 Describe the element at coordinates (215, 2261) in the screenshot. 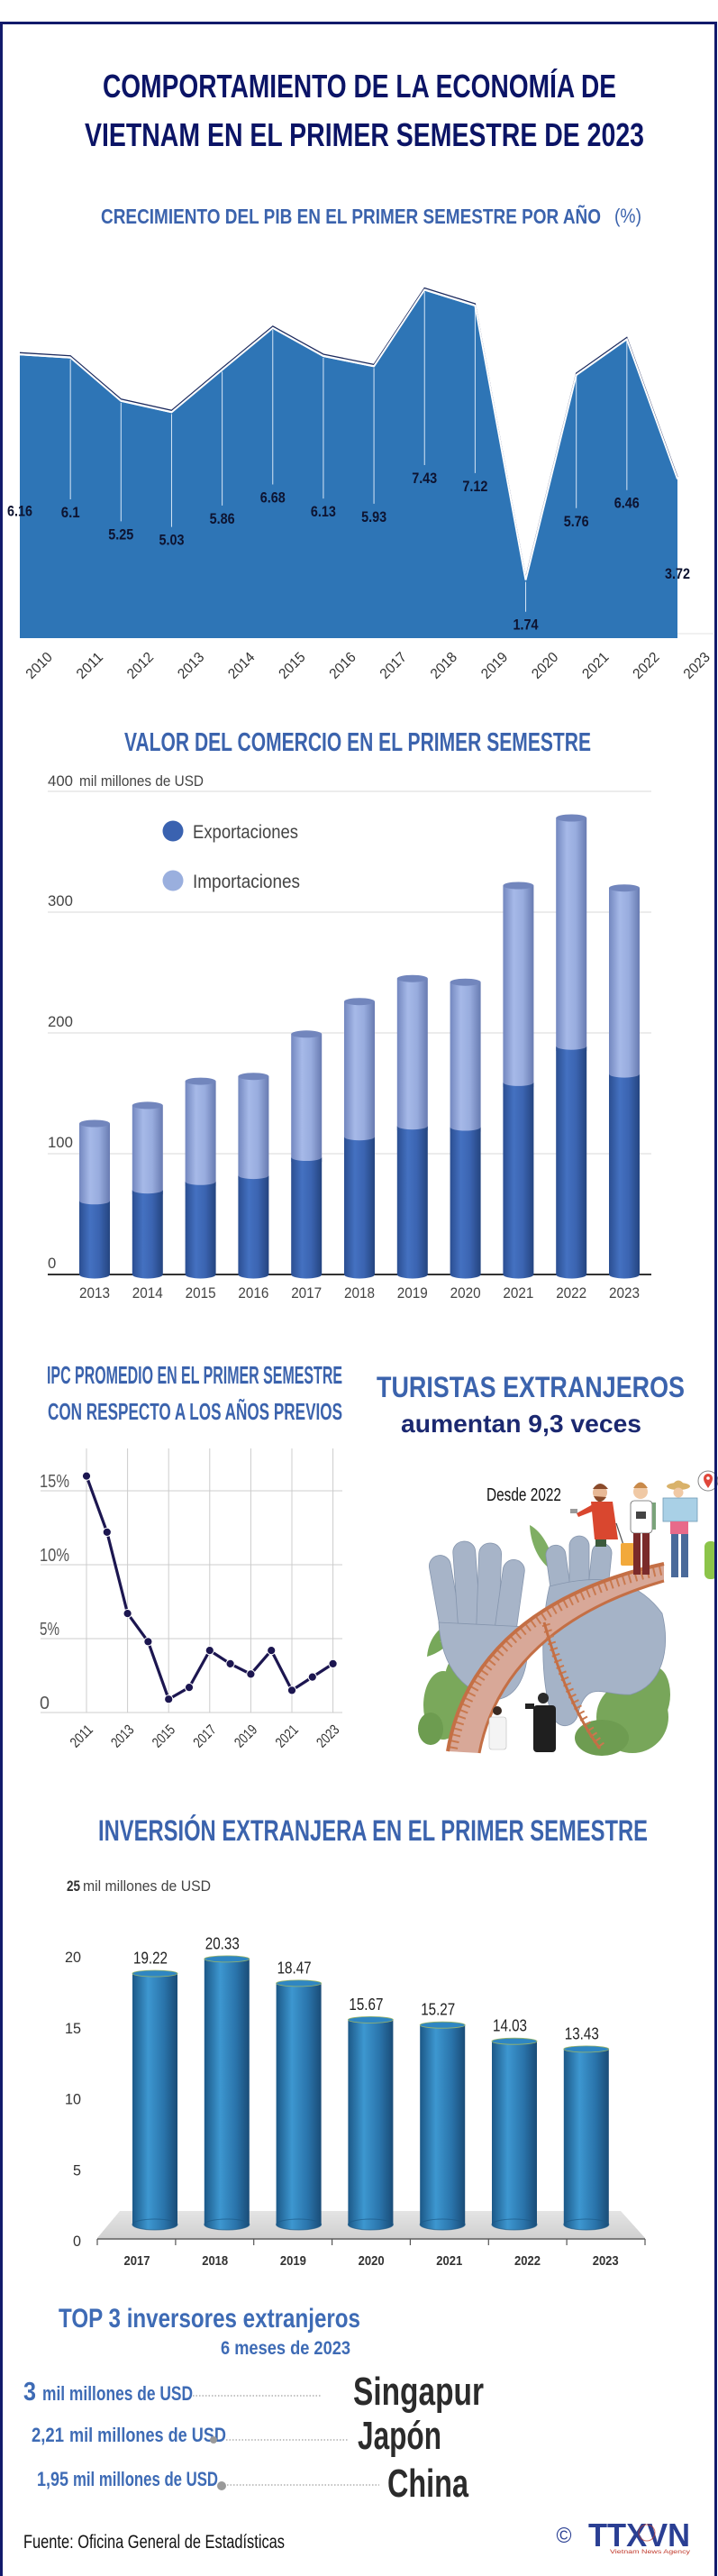

I see `fdi-year-label: 2018` at that location.